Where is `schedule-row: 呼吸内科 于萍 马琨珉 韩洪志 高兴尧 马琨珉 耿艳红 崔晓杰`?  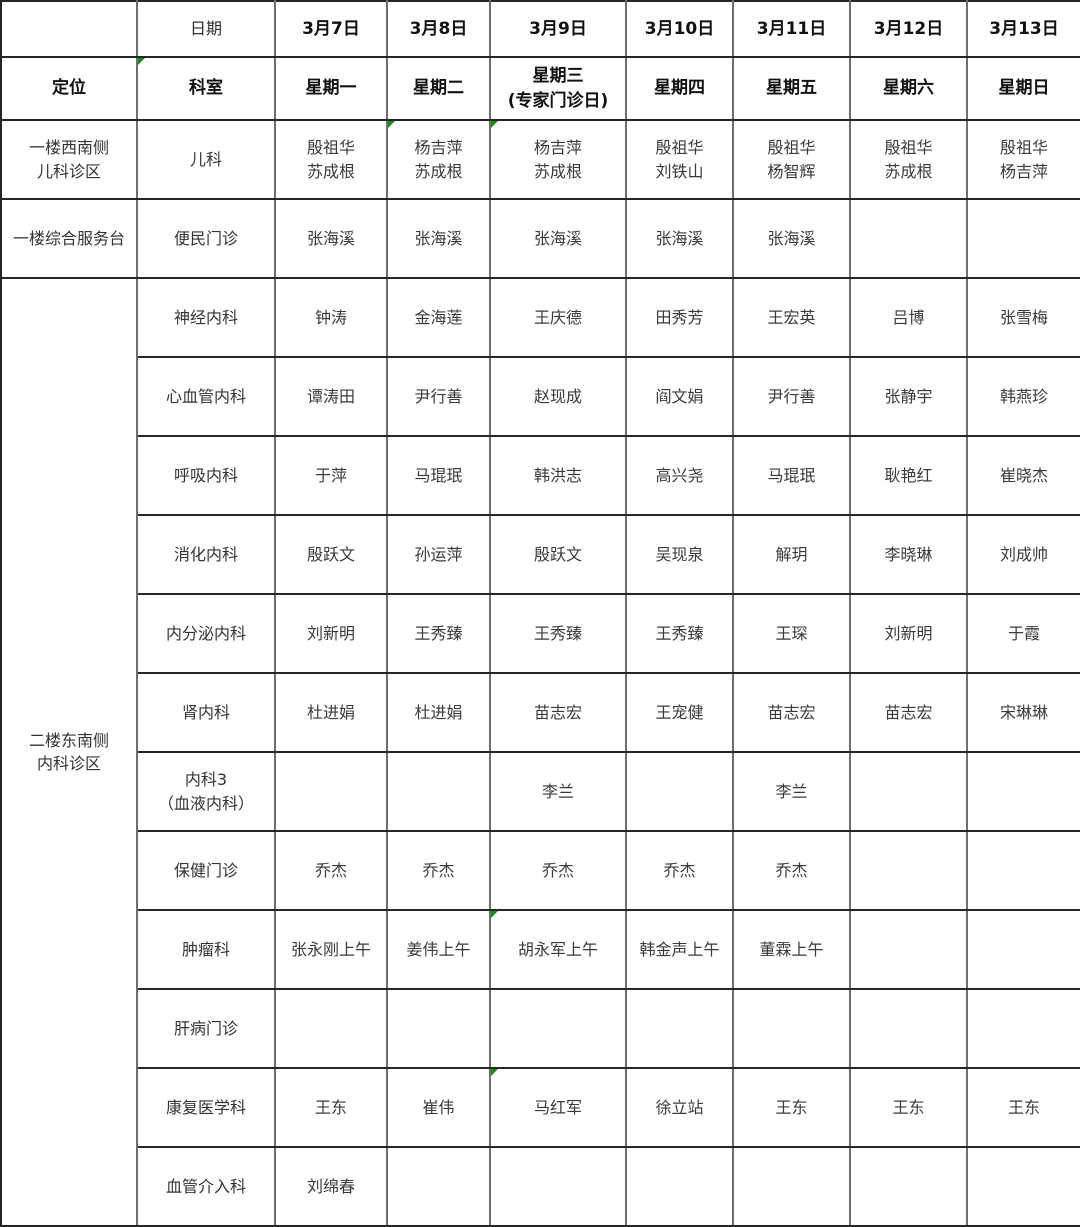 schedule-row: 呼吸内科 于萍 马琨珉 韩洪志 高兴尧 马琨珉 耿艳红 崔晓杰 is located at coordinates (540, 475).